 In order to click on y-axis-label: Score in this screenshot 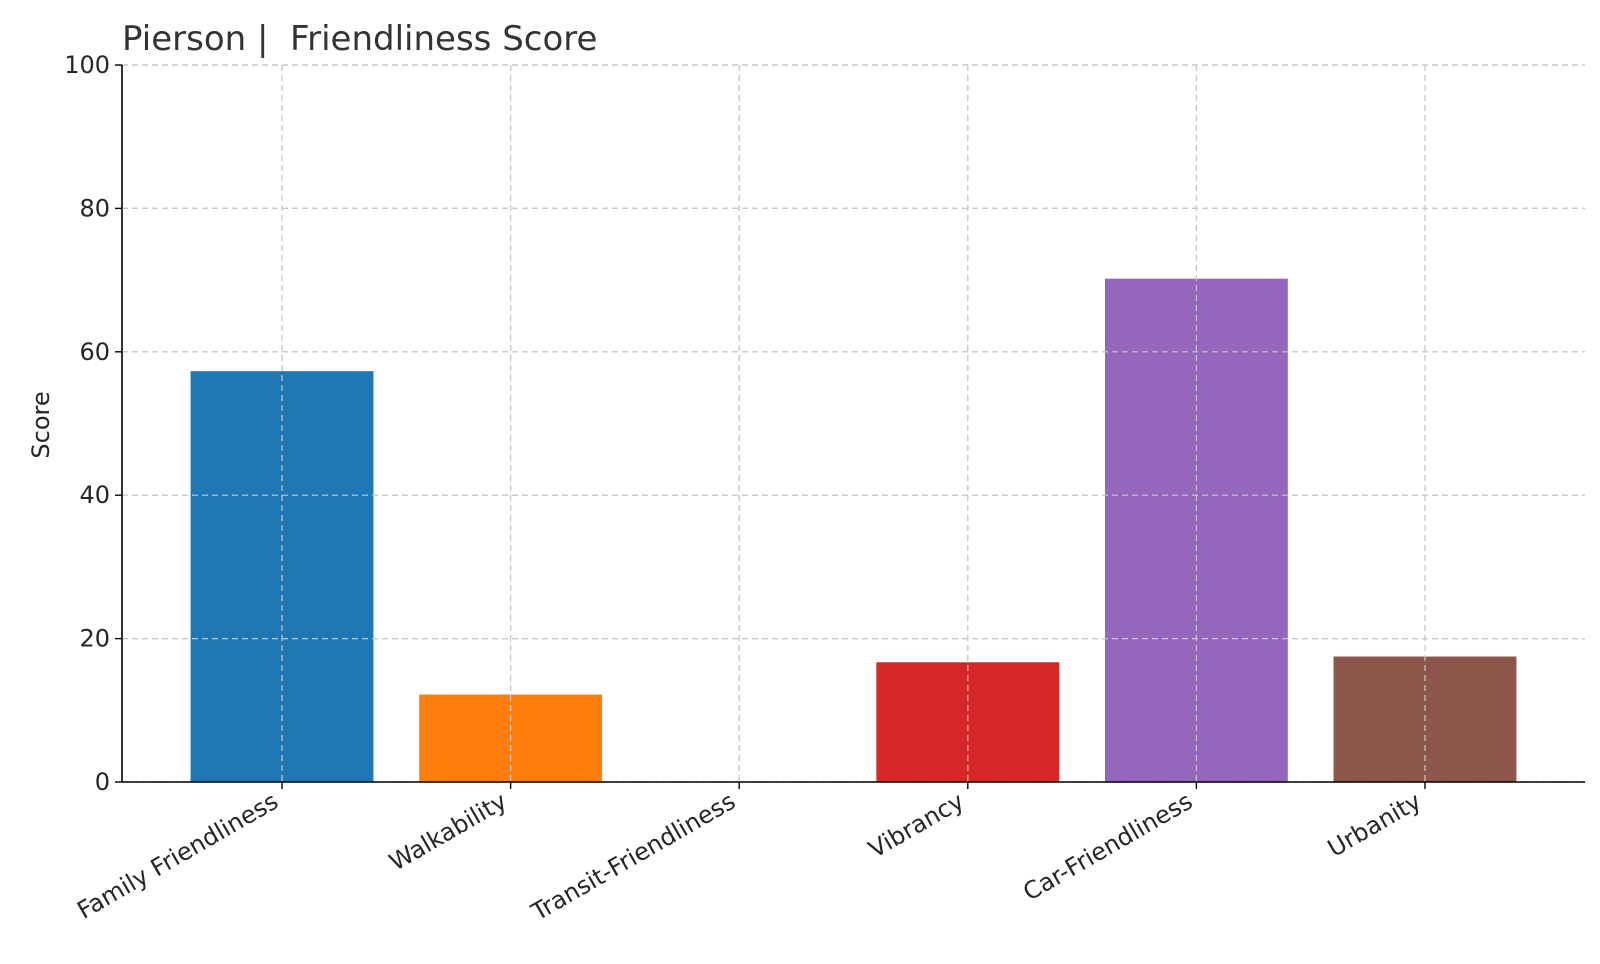, I will do `click(41, 424)`.